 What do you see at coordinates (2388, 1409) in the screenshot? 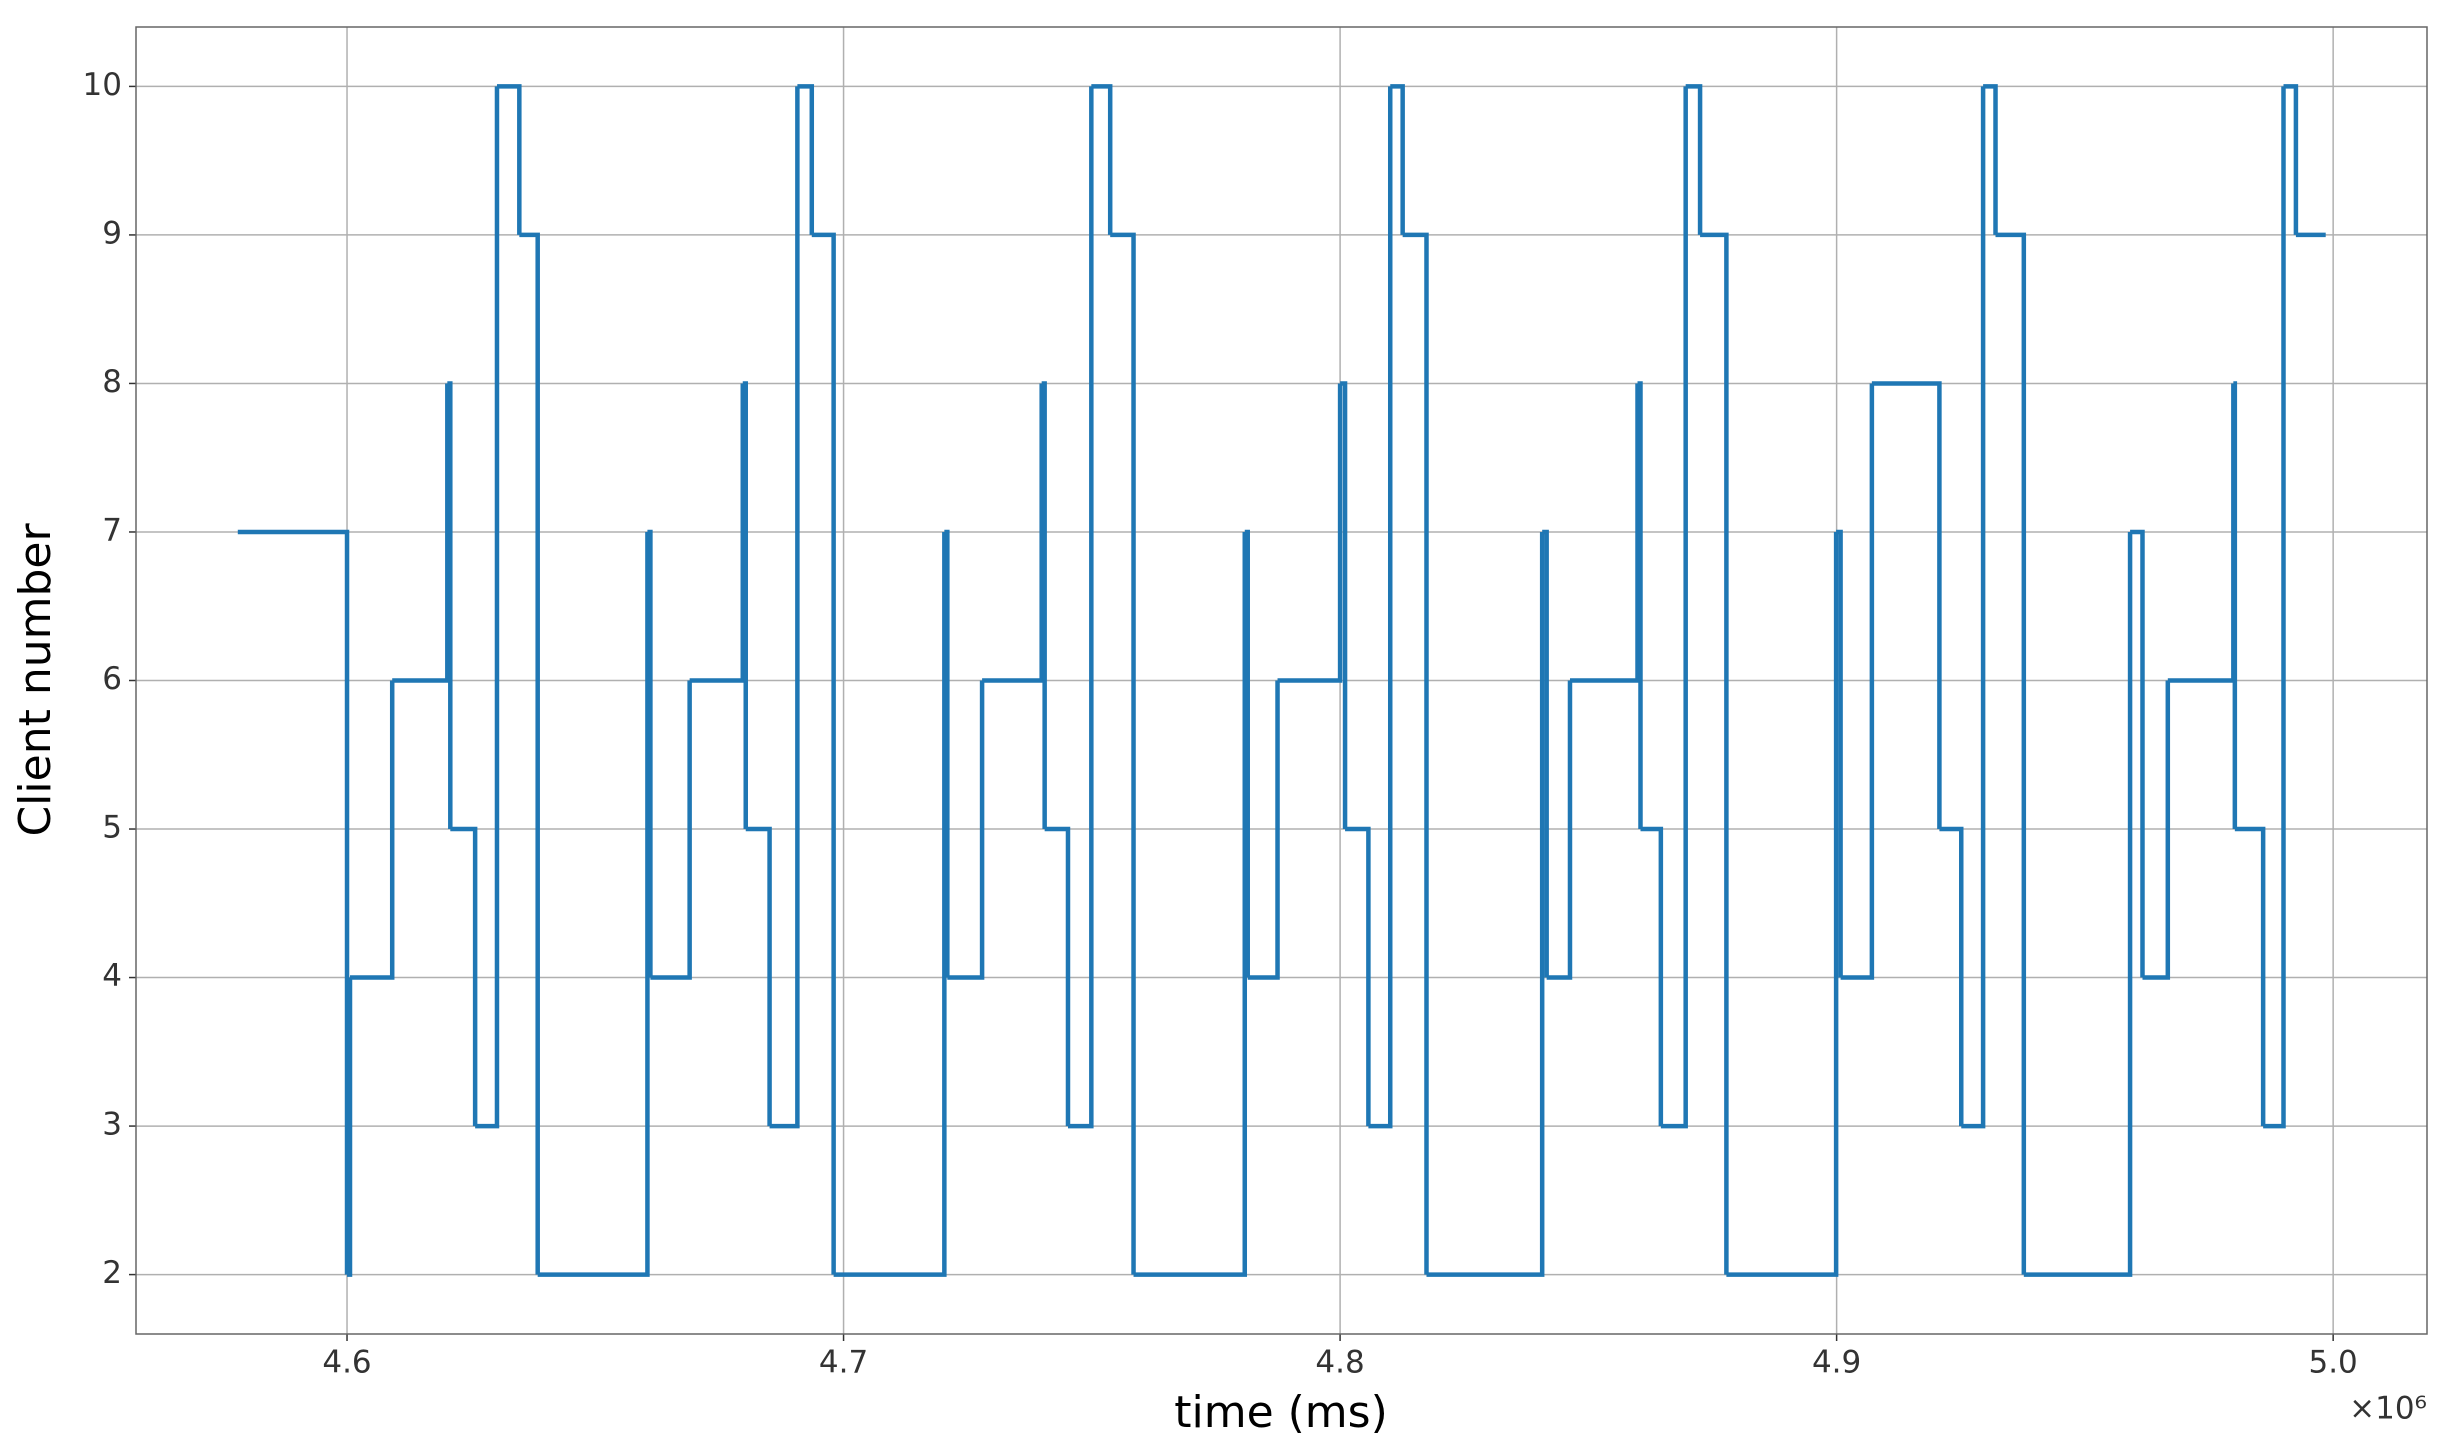
I see `x-offset-label: ×10⁶` at bounding box center [2388, 1409].